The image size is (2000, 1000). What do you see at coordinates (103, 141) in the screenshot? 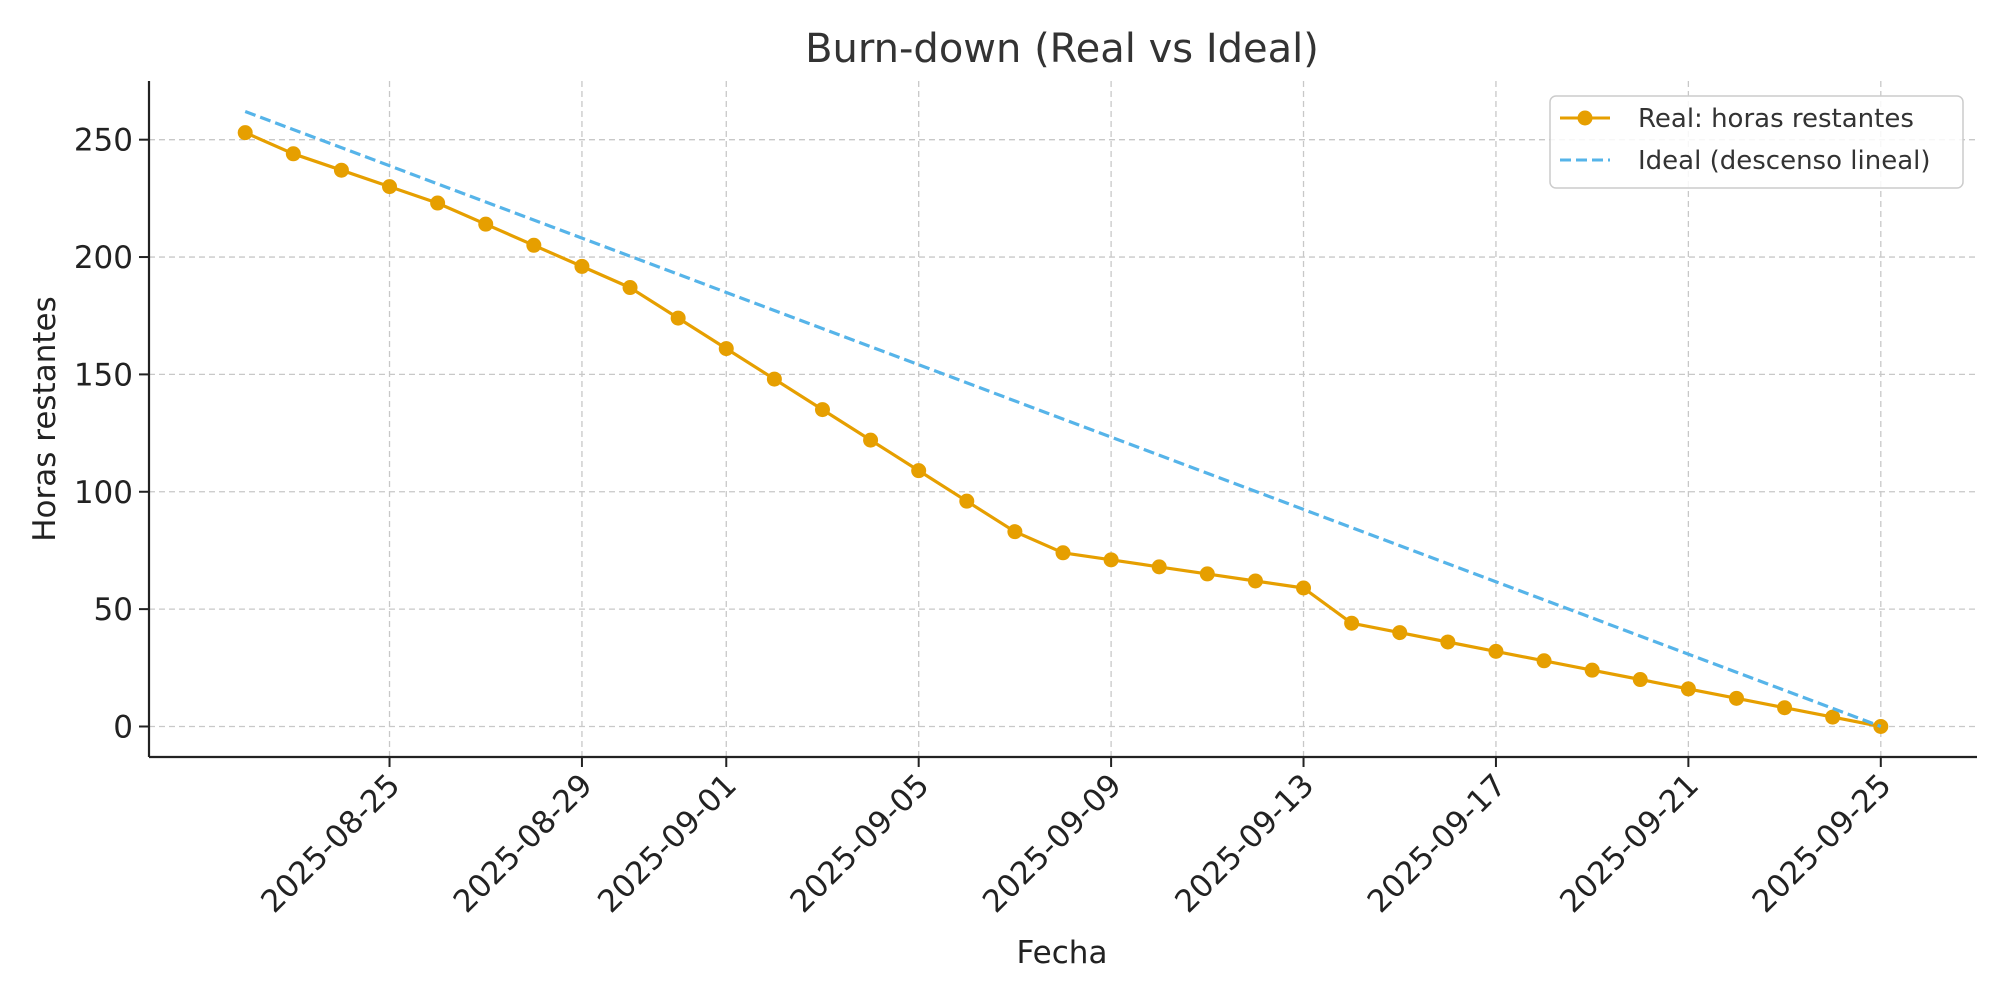
I see `y-tick-label: 250` at bounding box center [103, 141].